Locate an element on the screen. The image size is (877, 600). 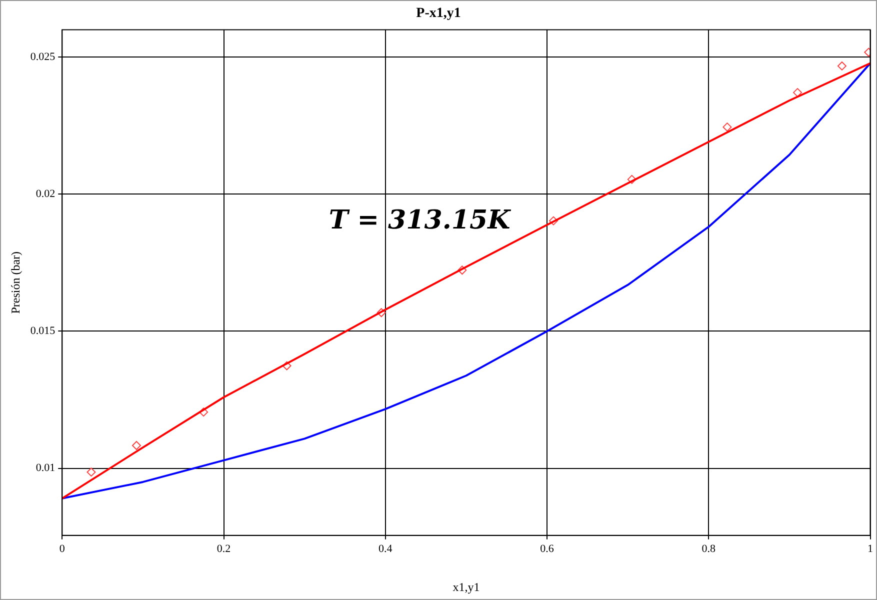
x-axis-title: x1,y1 is located at coordinates (466, 587).